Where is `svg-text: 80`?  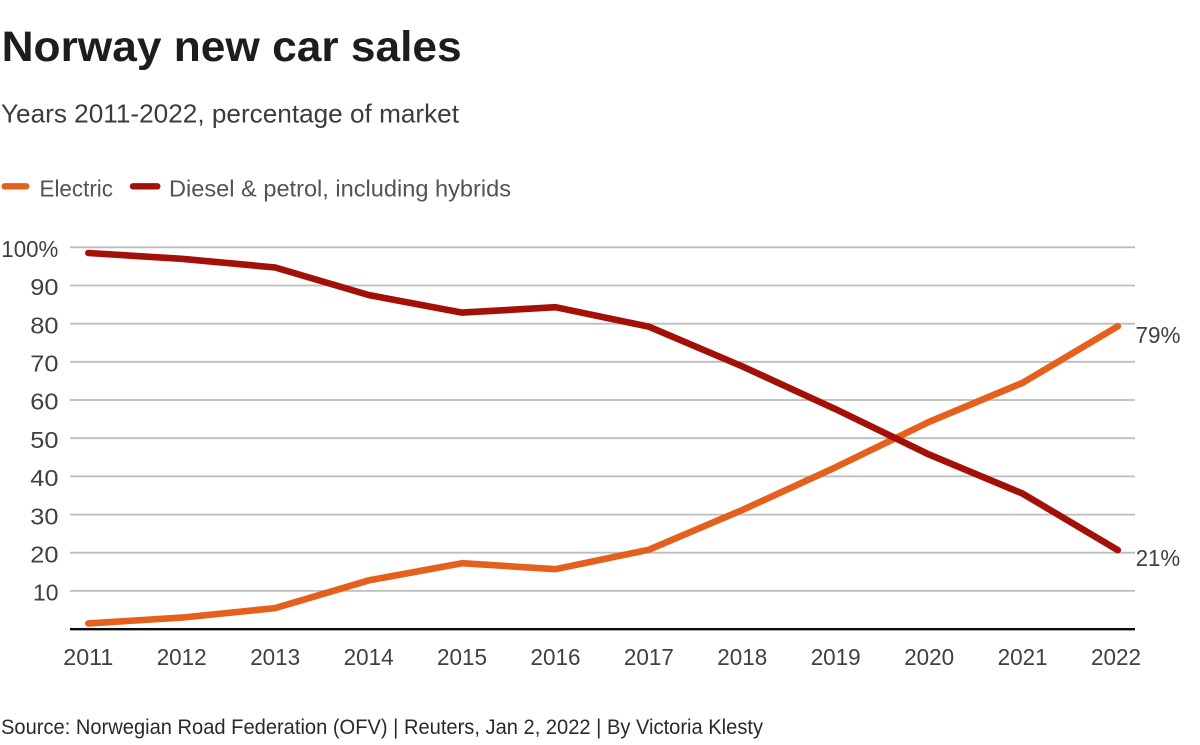
svg-text: 80 is located at coordinates (44, 325).